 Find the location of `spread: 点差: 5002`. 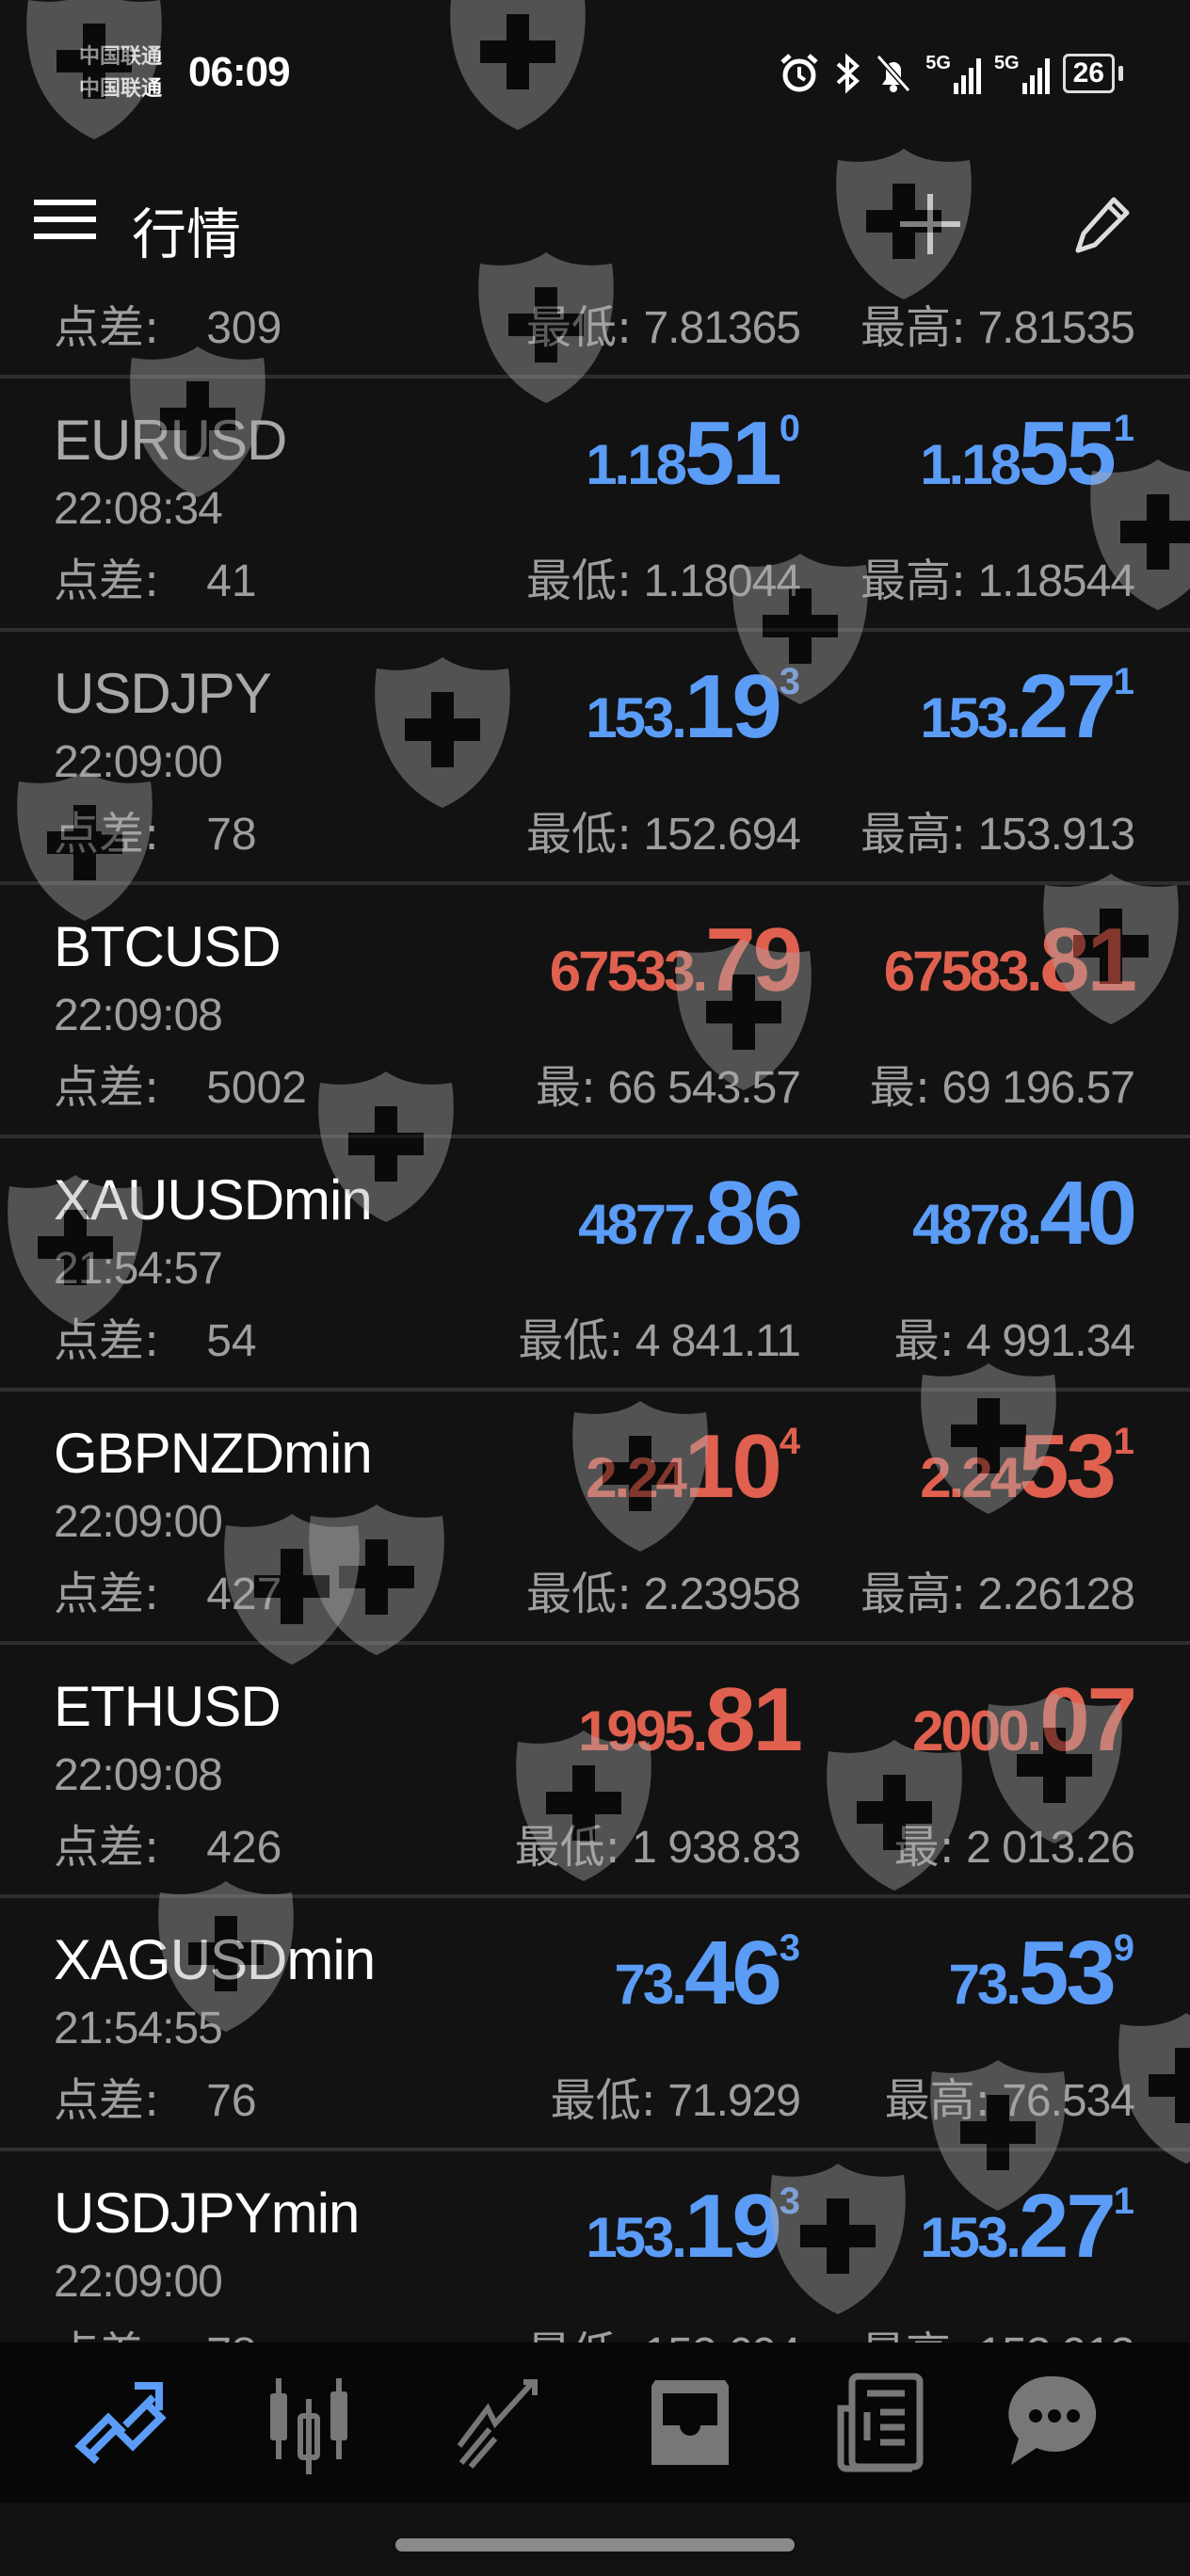

spread: 点差: 5002 is located at coordinates (180, 1083).